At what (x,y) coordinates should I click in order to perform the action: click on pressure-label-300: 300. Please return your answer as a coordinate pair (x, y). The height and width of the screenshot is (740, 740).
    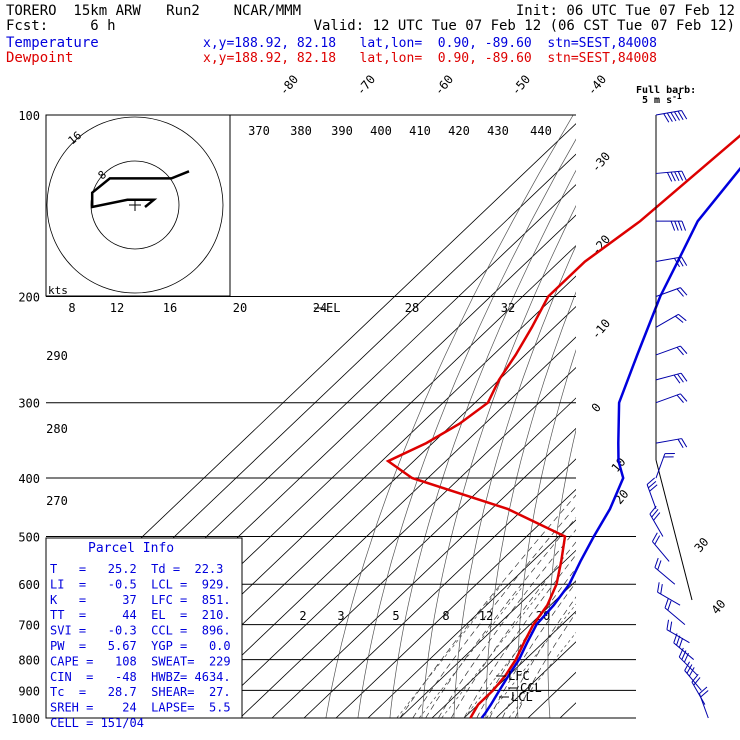
    Looking at the image, I should click on (29, 404).